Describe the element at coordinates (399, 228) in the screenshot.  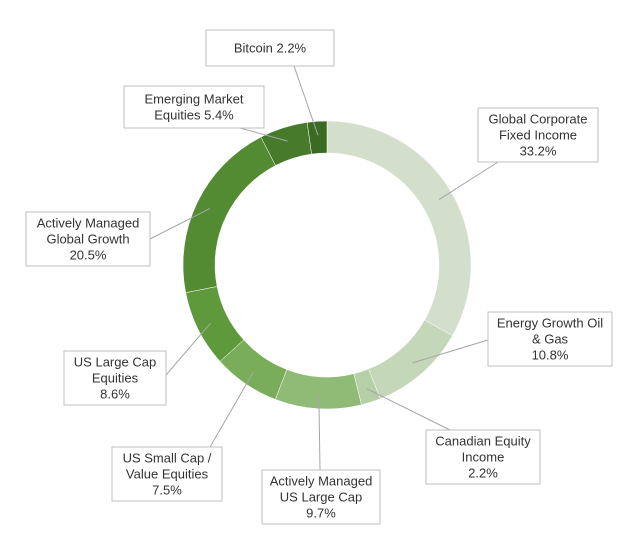
I see `slice-global-corporate-fixed-income` at that location.